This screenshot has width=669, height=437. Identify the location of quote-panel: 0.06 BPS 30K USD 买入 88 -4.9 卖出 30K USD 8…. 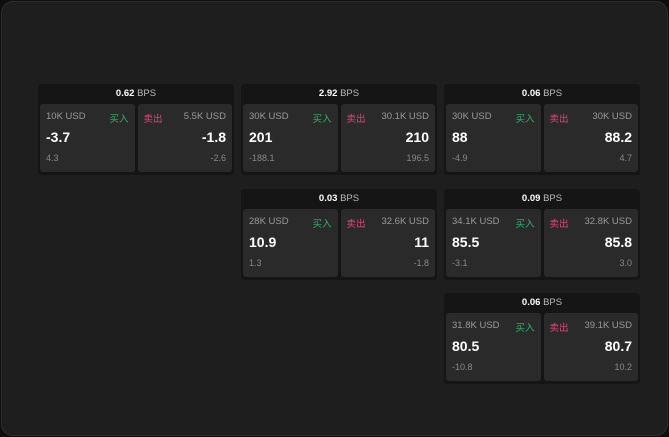
(542, 129).